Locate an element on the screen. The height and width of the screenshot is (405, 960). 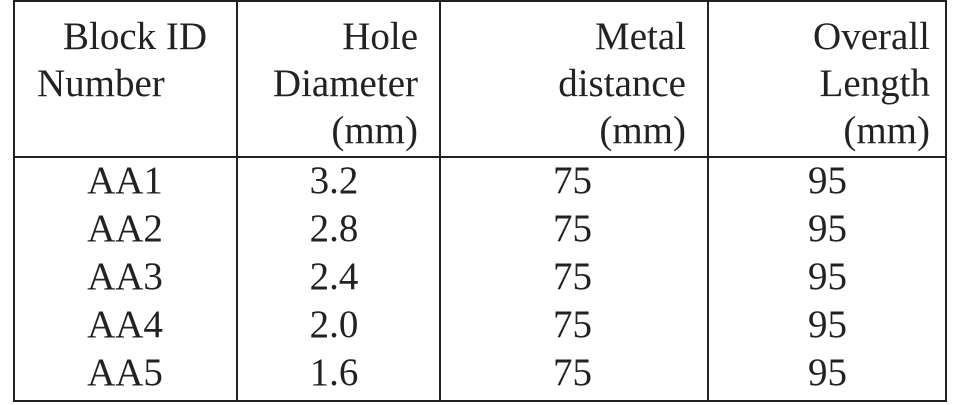
table-cell: 2.8 is located at coordinates (334, 228).